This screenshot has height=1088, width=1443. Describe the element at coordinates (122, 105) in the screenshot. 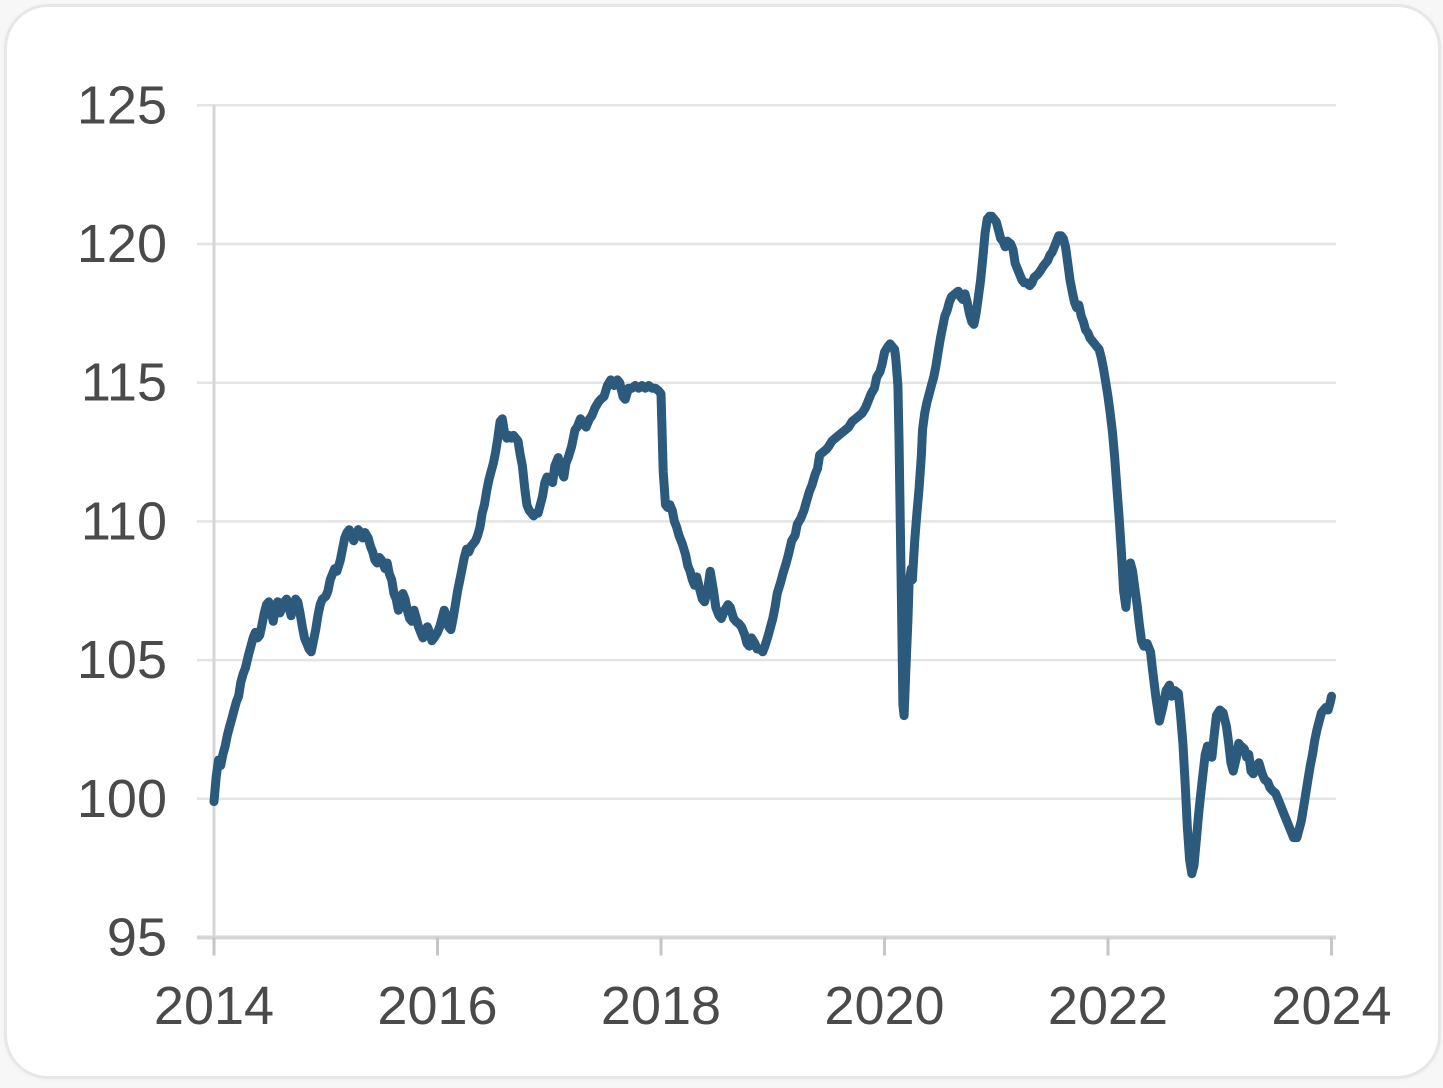

I see `y-tick-label: 125` at that location.